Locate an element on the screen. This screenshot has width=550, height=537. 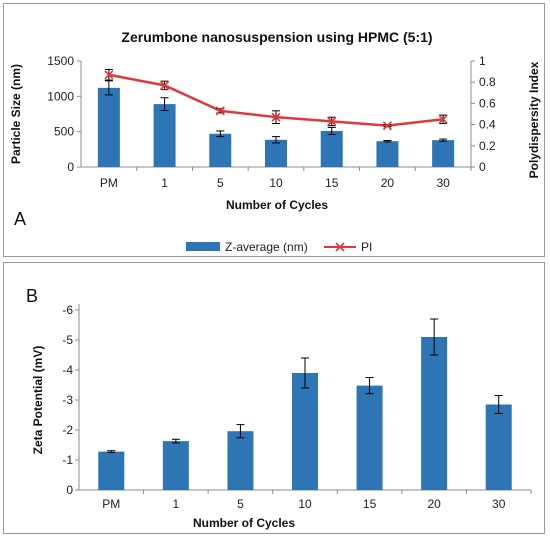
y-tick-label: -1 is located at coordinates (67, 460).